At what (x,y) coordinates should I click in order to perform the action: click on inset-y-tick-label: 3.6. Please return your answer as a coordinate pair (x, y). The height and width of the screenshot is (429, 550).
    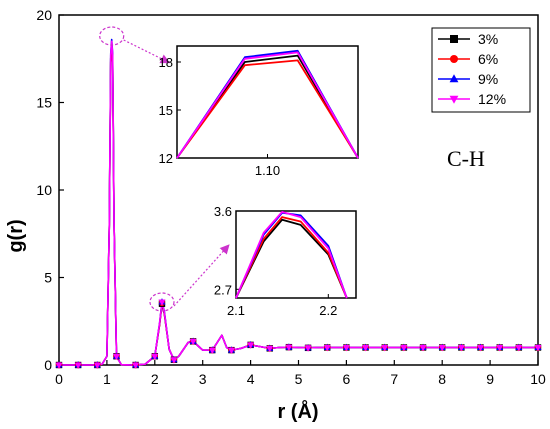
    Looking at the image, I should click on (223, 211).